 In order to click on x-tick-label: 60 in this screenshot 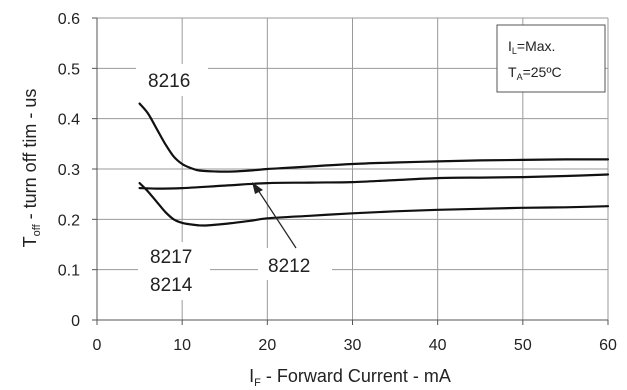, I will do `click(608, 345)`.